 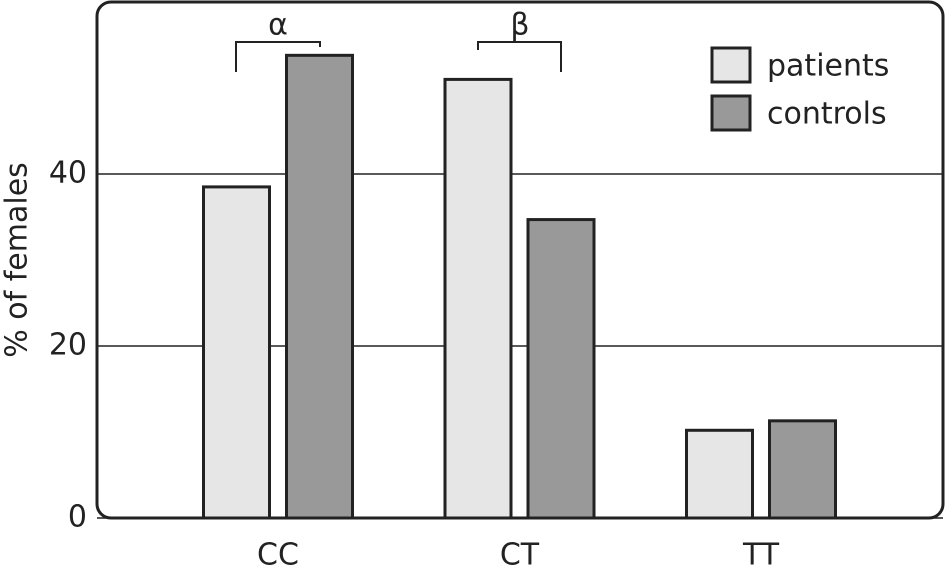 I want to click on legend-label: controls, so click(x=827, y=114).